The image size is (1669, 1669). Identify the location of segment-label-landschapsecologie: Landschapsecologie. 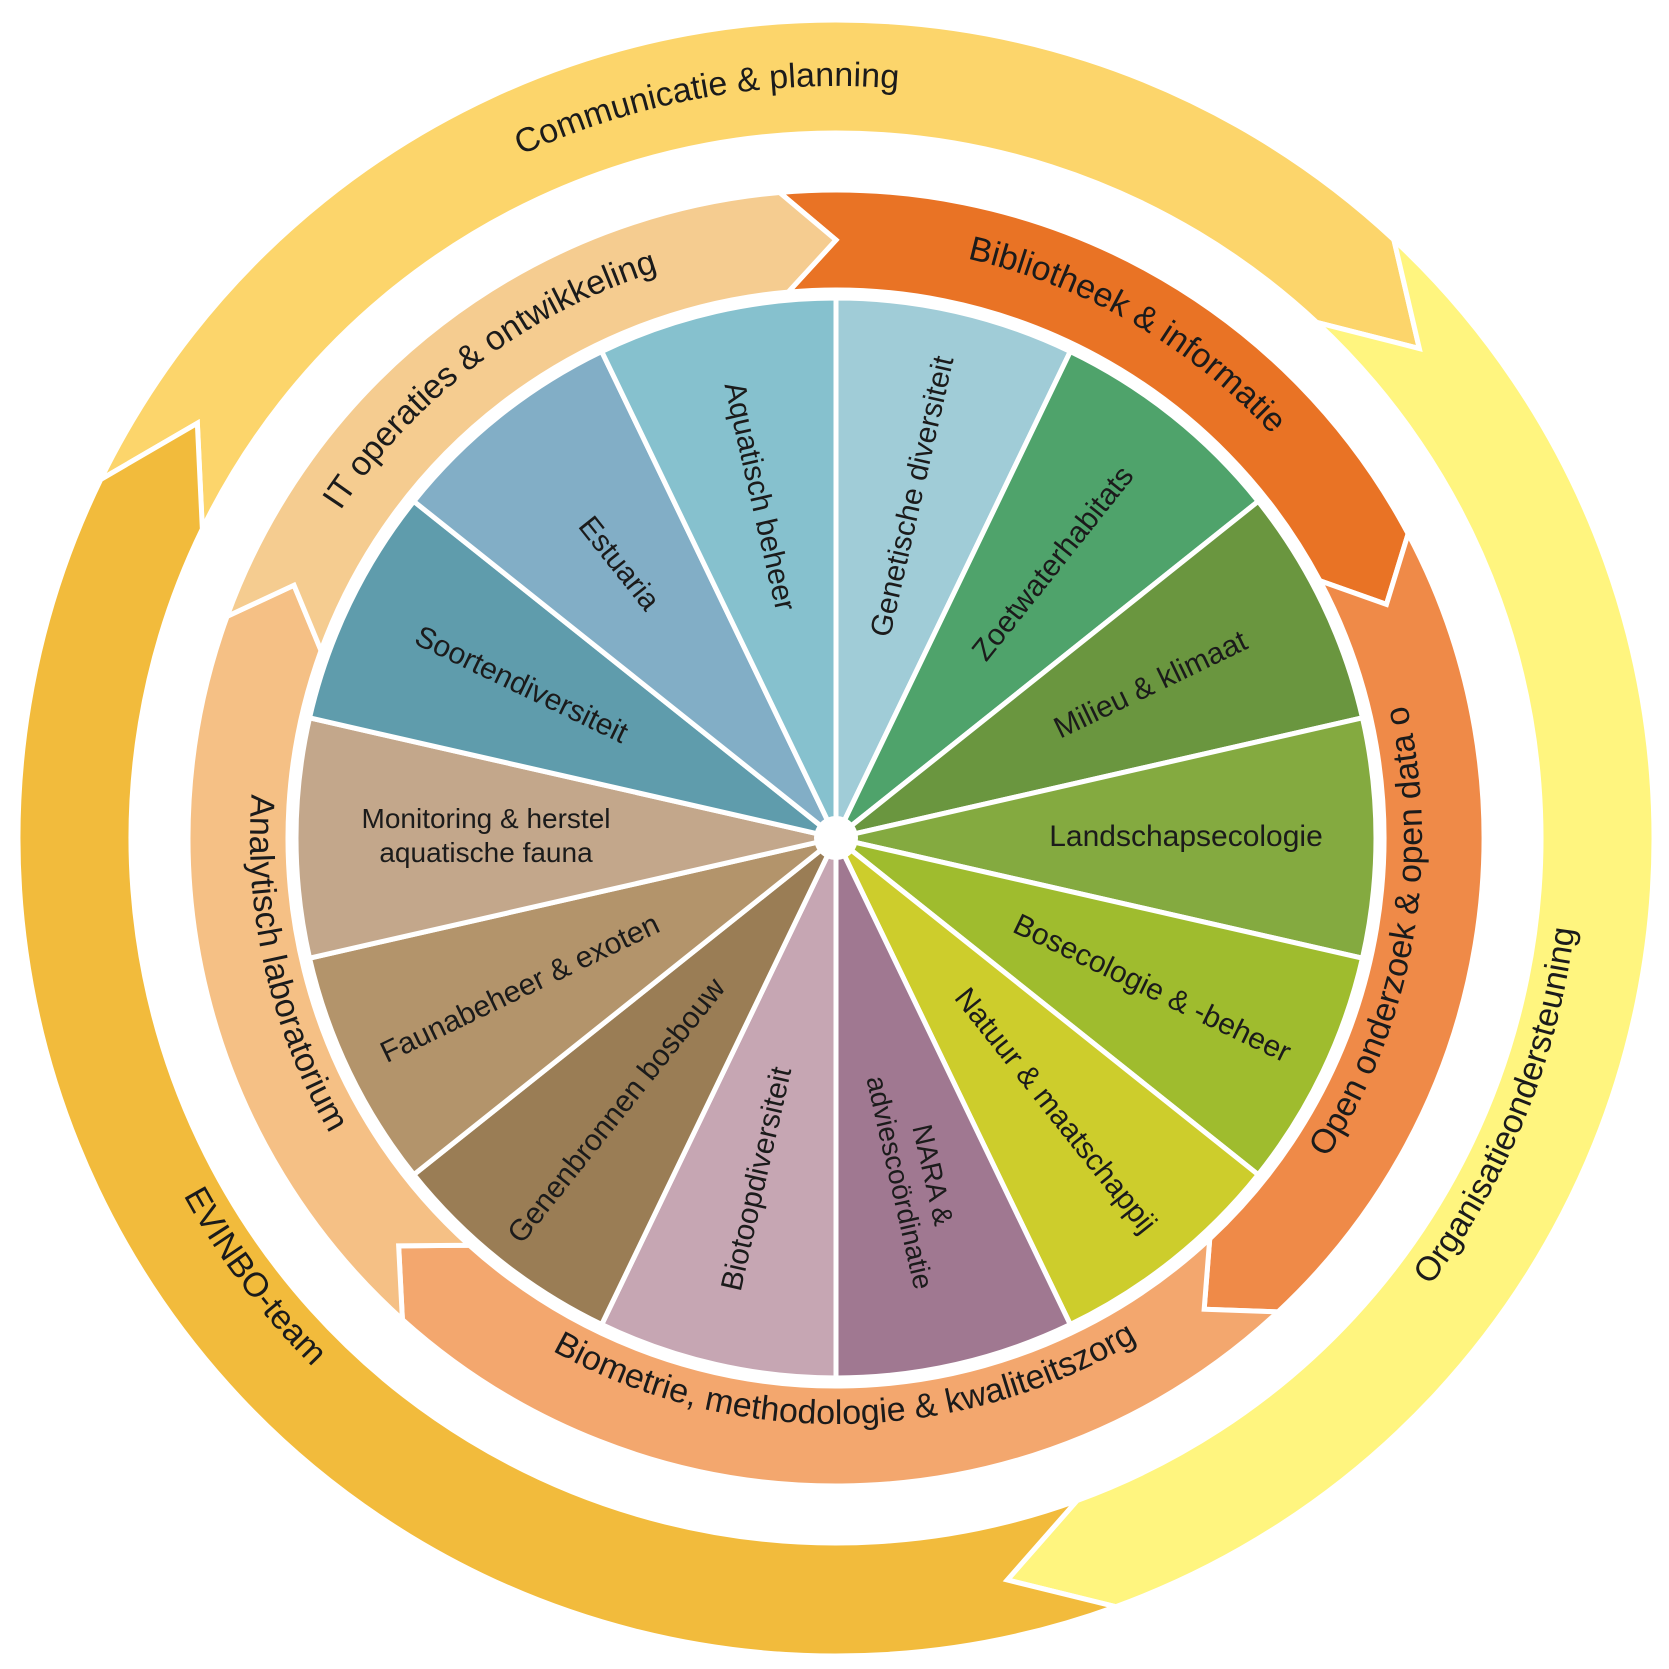
(1186, 836).